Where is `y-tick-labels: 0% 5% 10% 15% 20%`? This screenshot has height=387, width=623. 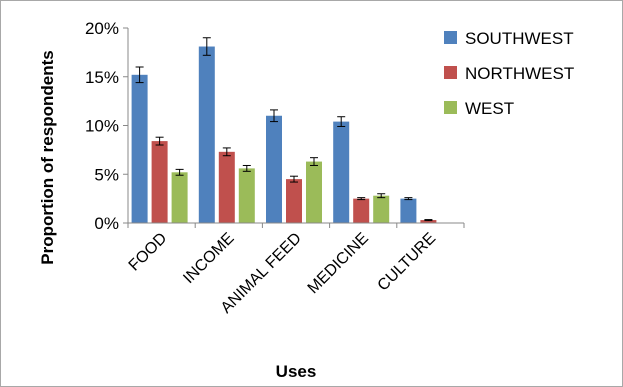
y-tick-labels: 0% 5% 10% 15% 20% is located at coordinates (102, 126).